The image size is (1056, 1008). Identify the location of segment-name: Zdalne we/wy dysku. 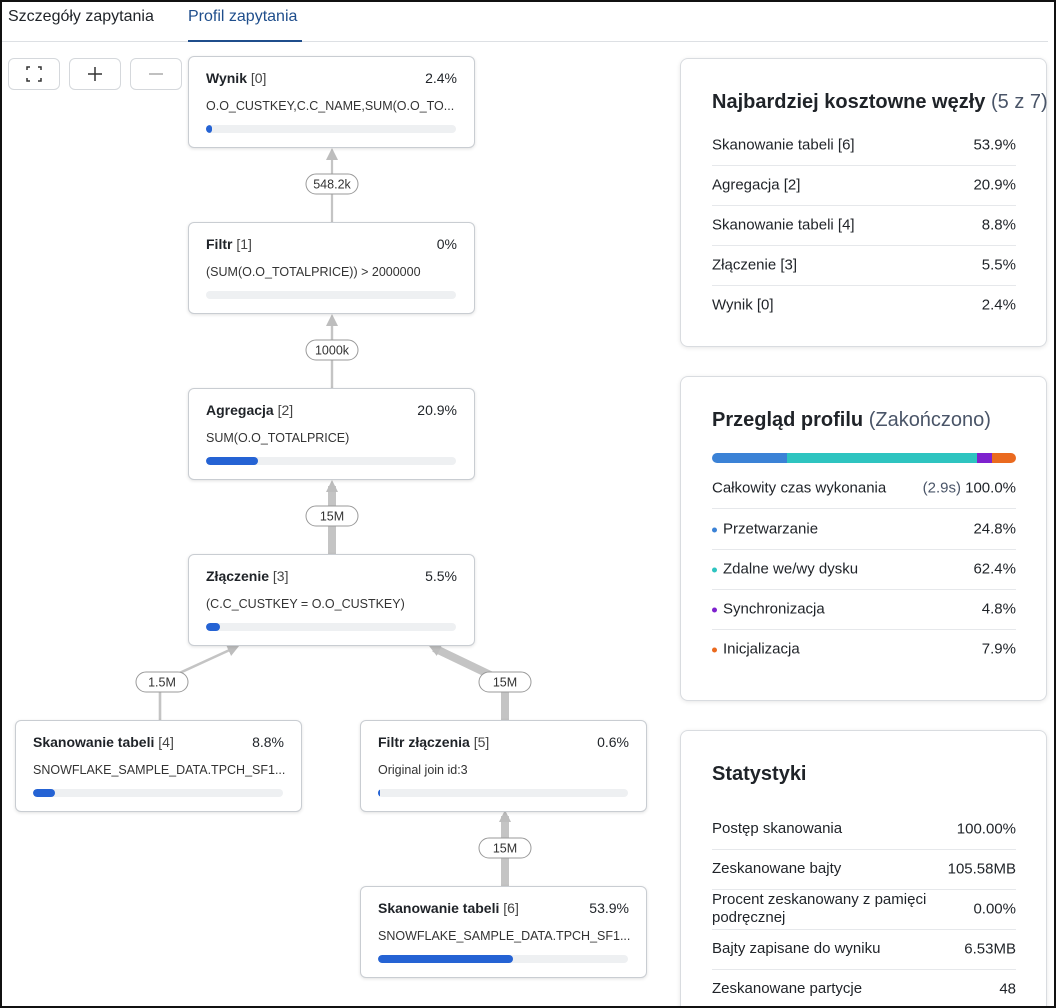
(791, 569).